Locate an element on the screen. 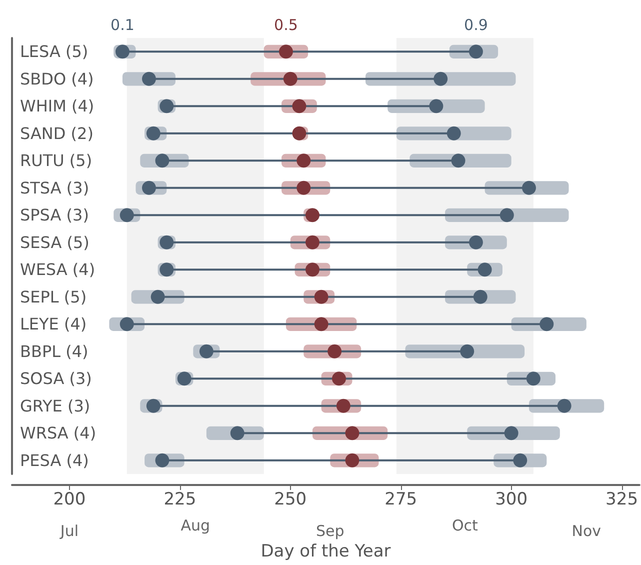 The width and height of the screenshot is (641, 565). y-tick-label: LESA (5) is located at coordinates (54, 52).